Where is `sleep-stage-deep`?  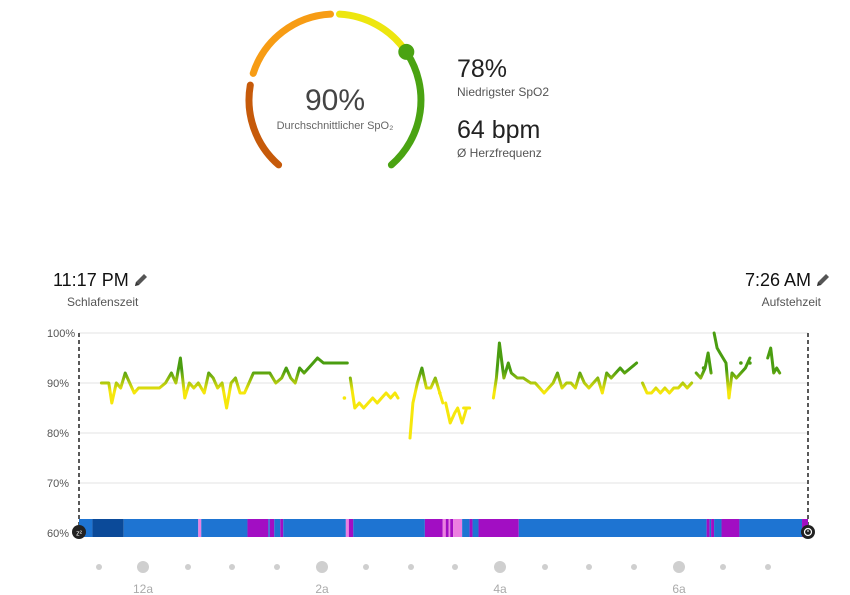
sleep-stage-deep is located at coordinates (108, 528).